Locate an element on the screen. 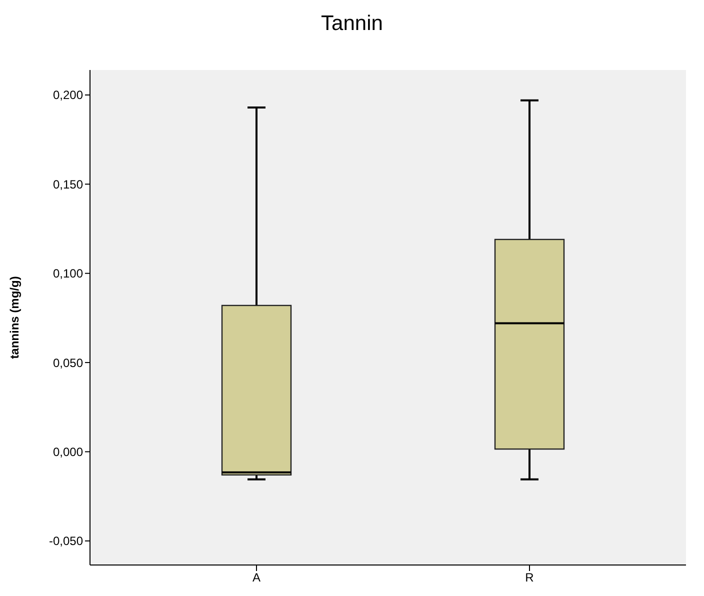 The width and height of the screenshot is (704, 596). y-tick-label: 0,100 is located at coordinates (68, 273).